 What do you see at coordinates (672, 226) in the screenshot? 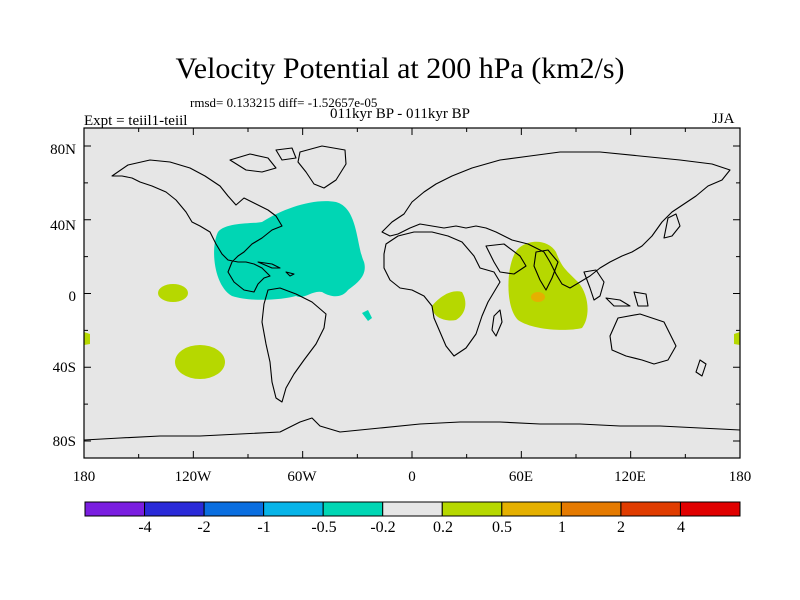
I see `coast-japan` at bounding box center [672, 226].